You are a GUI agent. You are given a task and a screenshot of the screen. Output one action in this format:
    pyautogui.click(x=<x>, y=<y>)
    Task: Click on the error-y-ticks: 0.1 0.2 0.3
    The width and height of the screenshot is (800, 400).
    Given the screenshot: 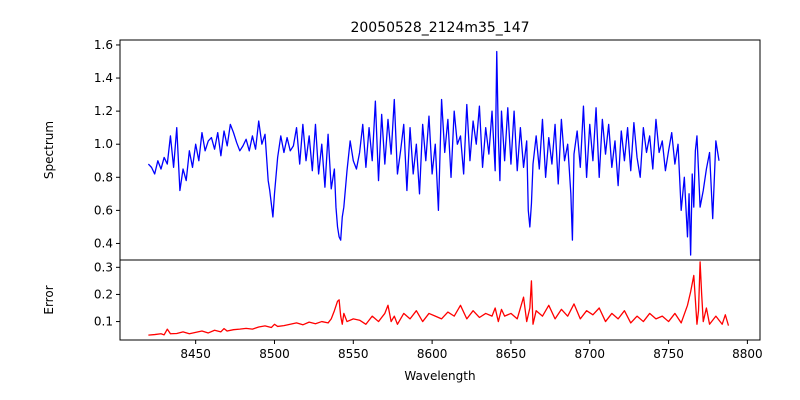 What is the action you would take?
    pyautogui.click(x=107, y=294)
    